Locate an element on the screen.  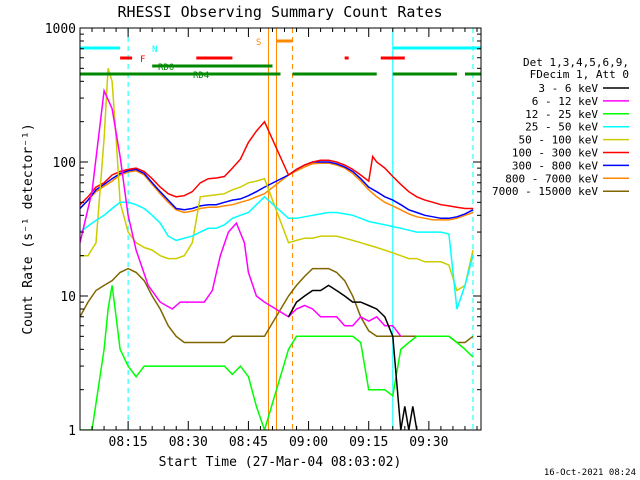
x-tick-label-4: 09:15 is located at coordinates (368, 442).